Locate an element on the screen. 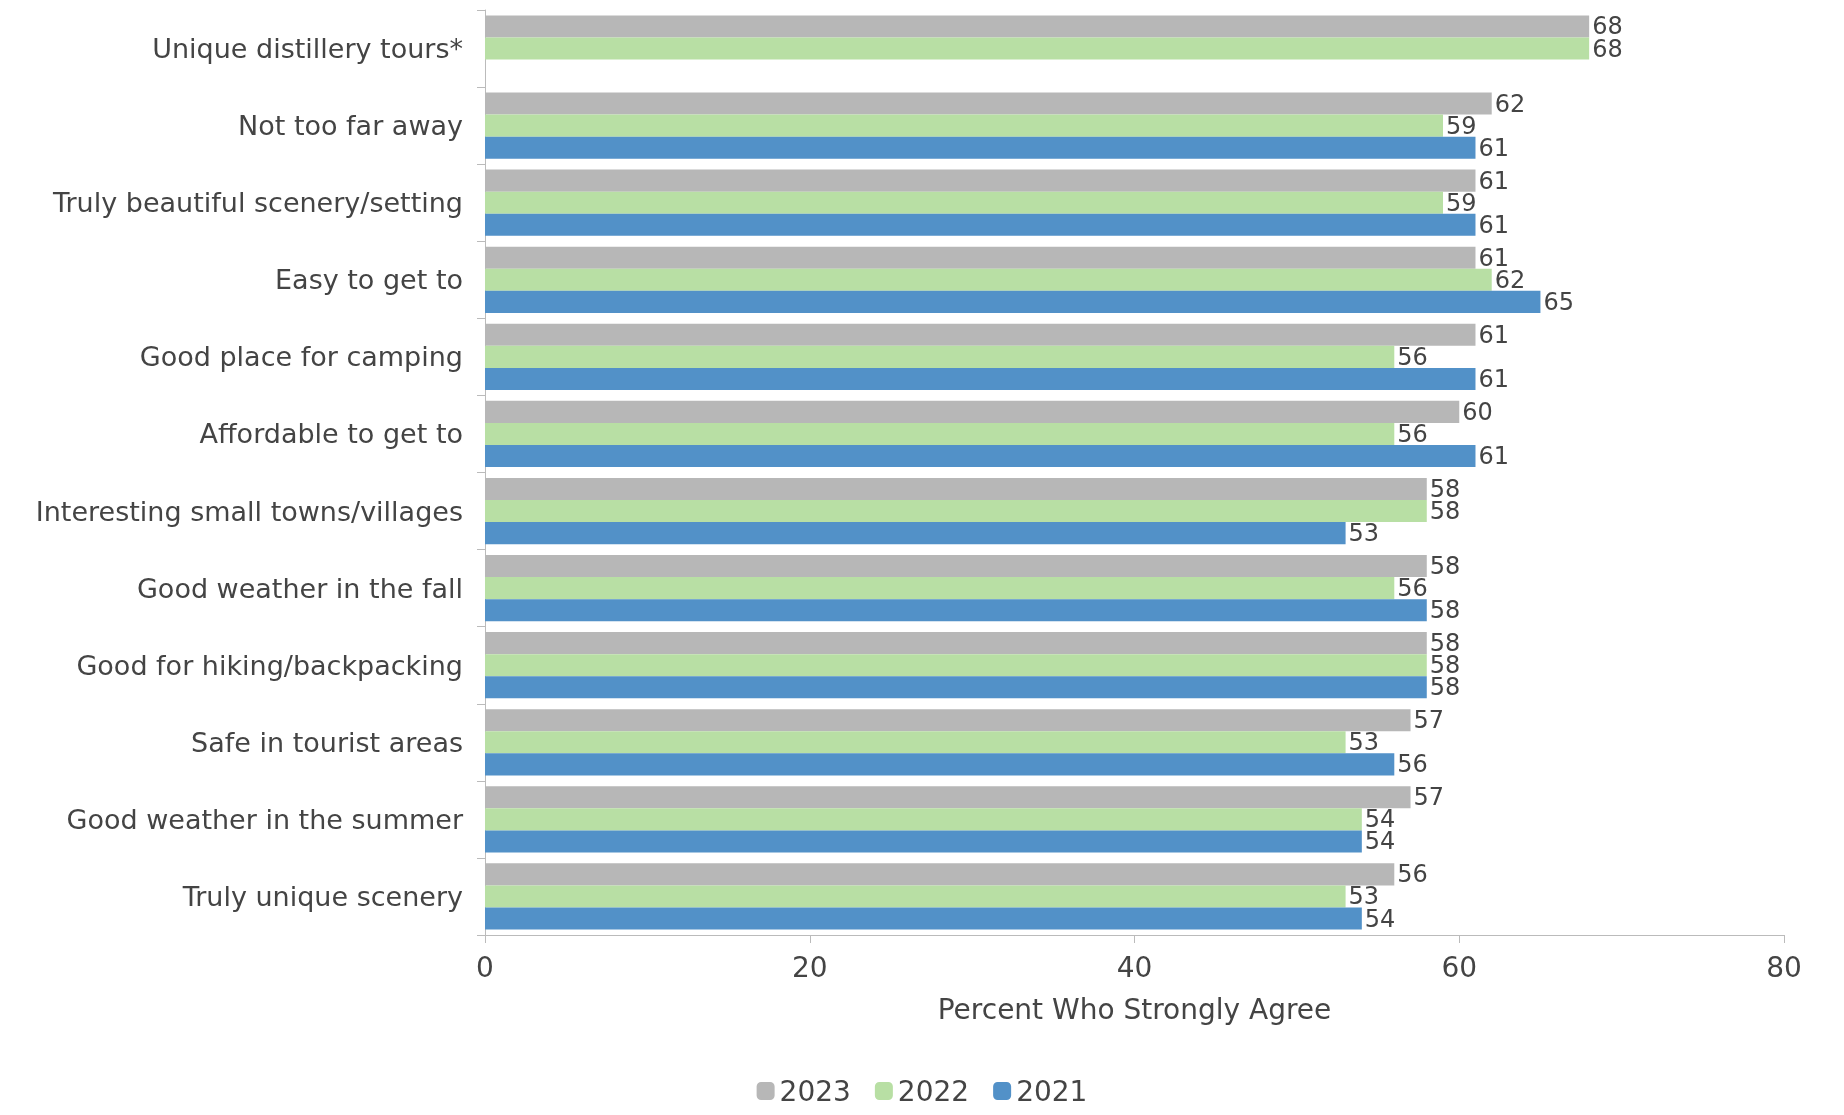 Image resolution: width=1844 pixels, height=1115 pixels. x-tick-label: 80 is located at coordinates (1784, 967).